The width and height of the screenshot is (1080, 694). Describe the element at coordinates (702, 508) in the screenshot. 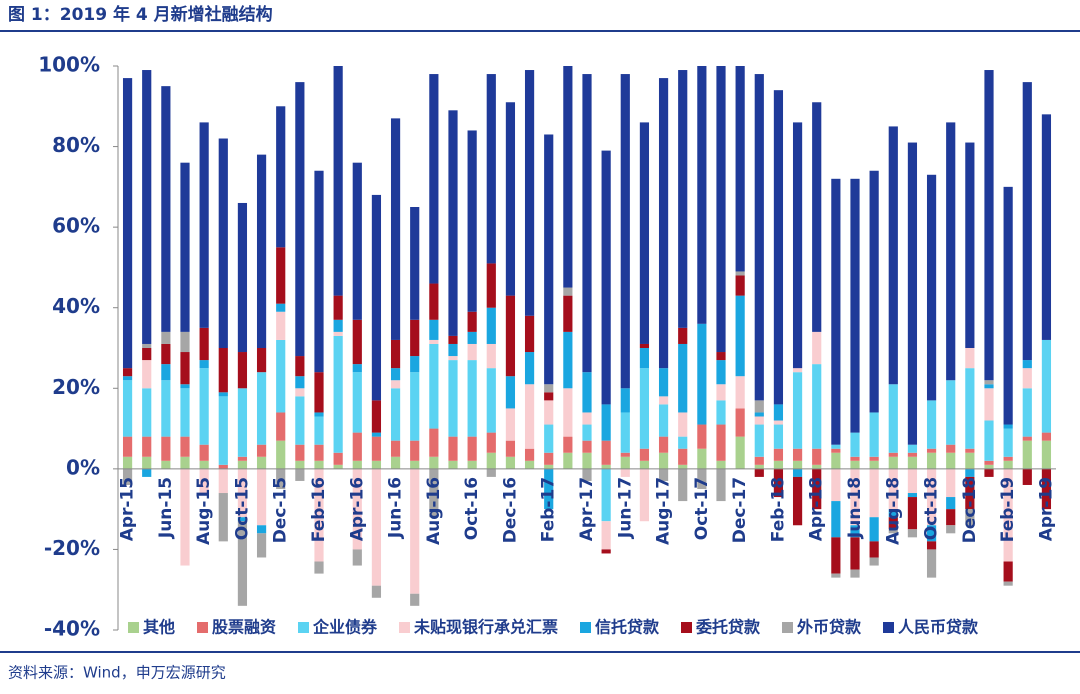

I see `x-tick-label: Oct-17` at that location.